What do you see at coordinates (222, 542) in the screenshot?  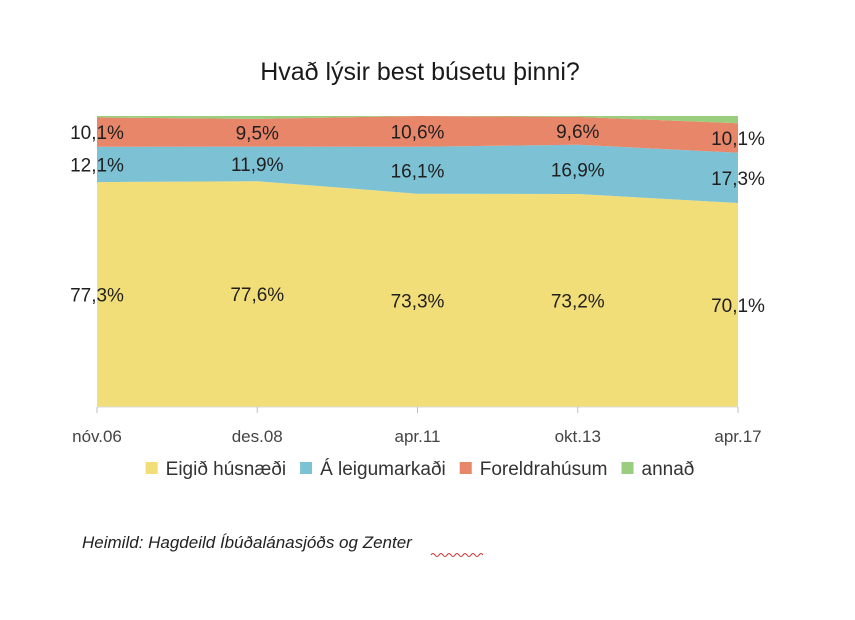 I see `source-prefix: Heimild: Hagdeild Íbúðalánasjóðs og` at bounding box center [222, 542].